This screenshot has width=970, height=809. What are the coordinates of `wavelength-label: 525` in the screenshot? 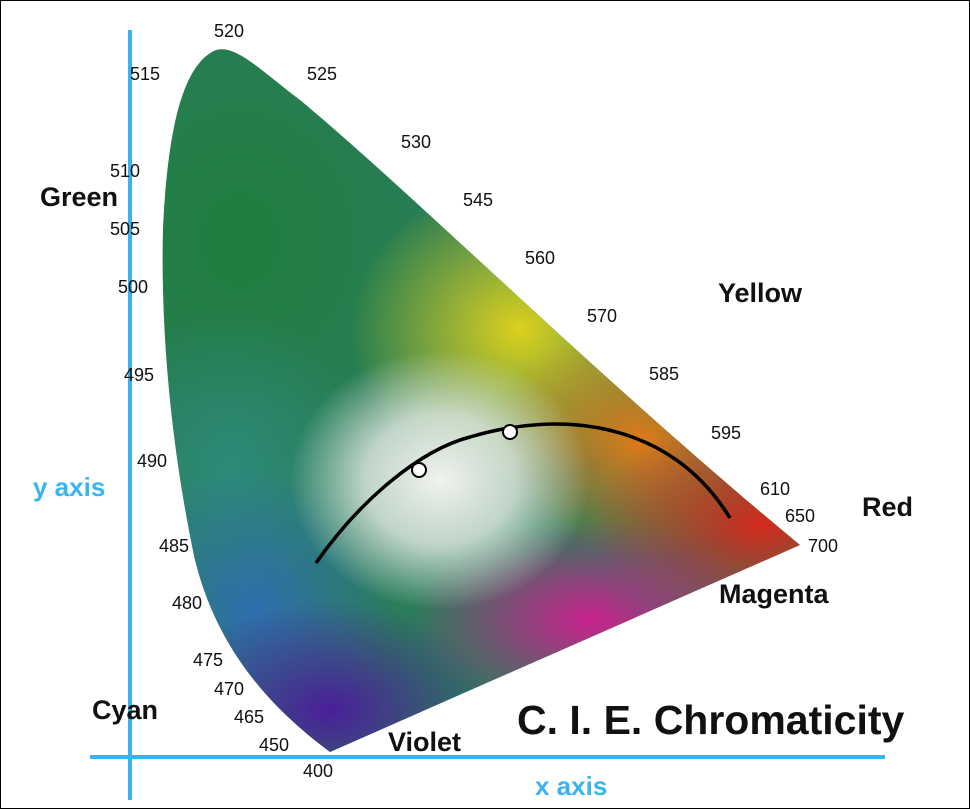 It's located at (322, 74).